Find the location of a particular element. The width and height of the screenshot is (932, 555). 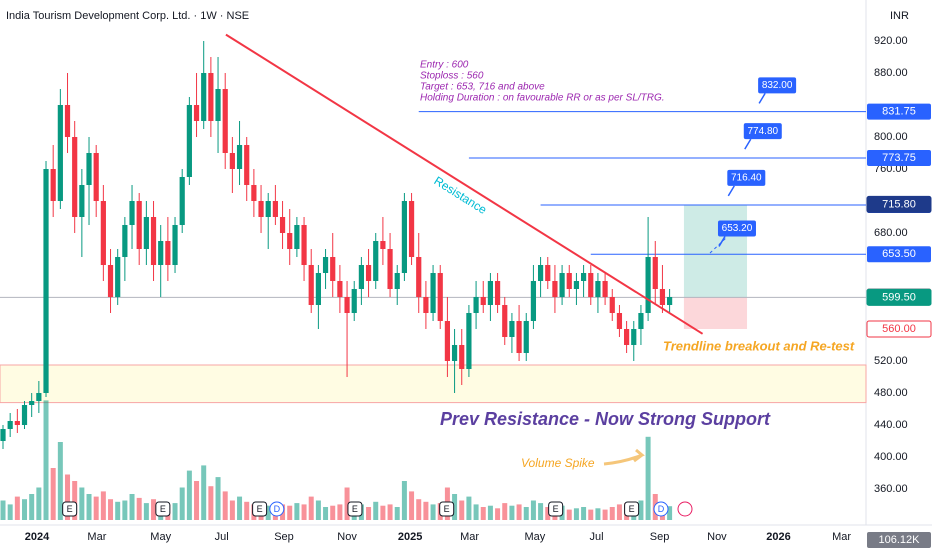

callout-label: 653.20 is located at coordinates (737, 228).